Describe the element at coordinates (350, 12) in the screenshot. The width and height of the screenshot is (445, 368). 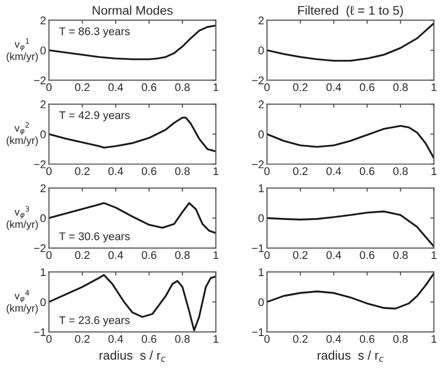
I see `chart-title: Filtered (ℓ = 1 to 5)` at that location.